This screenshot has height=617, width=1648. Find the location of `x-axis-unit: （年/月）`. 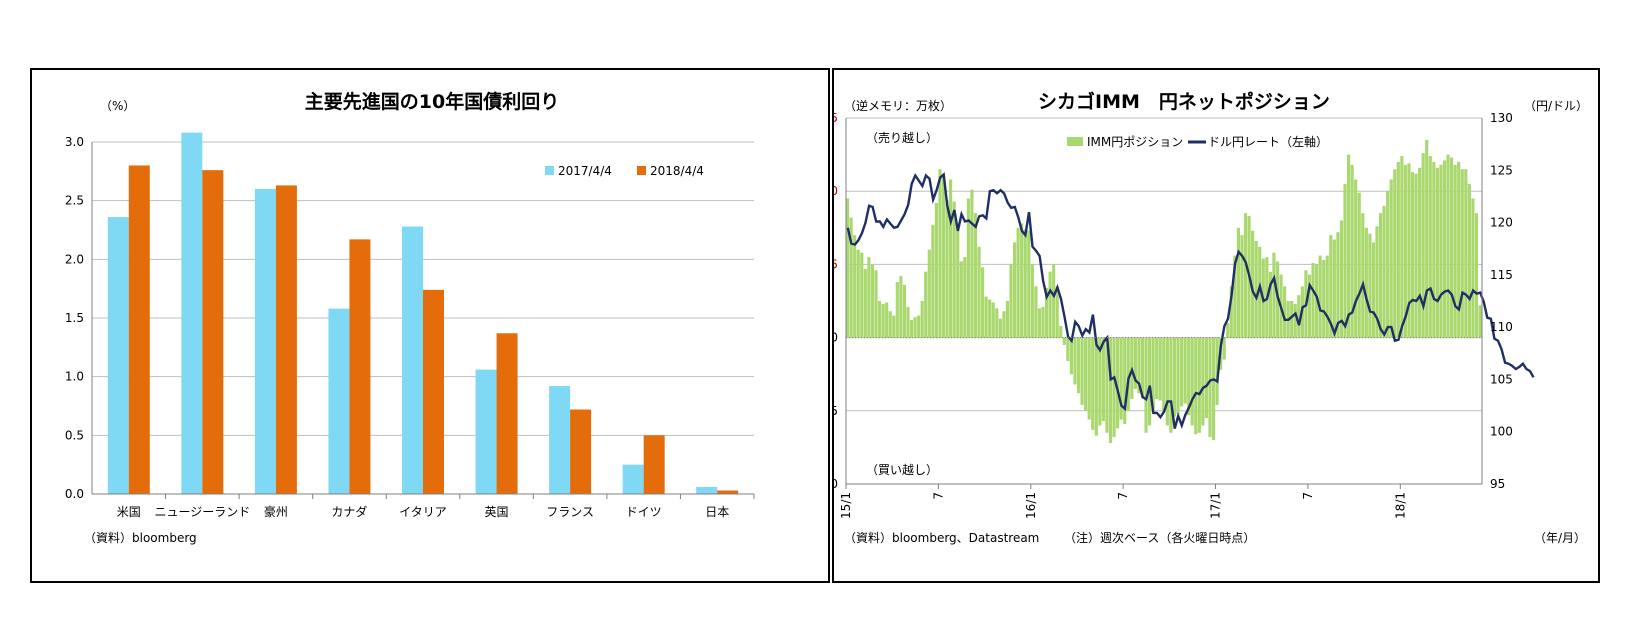

x-axis-unit: （年/月） is located at coordinates (1560, 538).